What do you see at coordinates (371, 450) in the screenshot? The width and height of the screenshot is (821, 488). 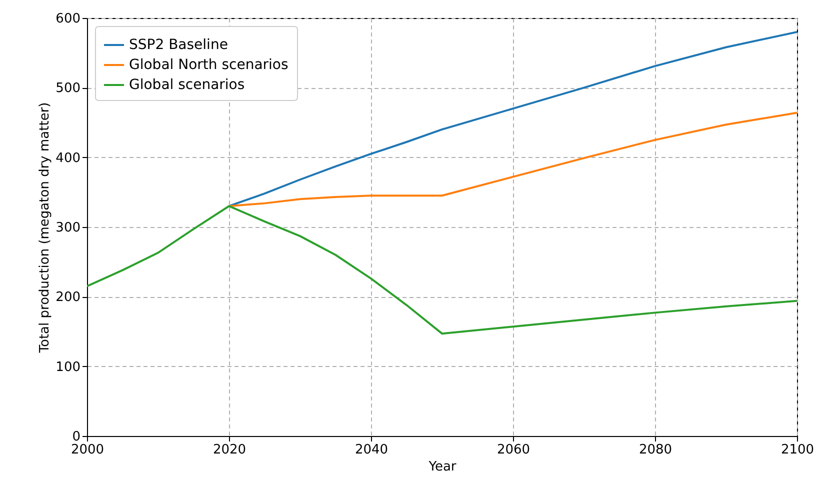 I see `x-tick-label: 2040` at bounding box center [371, 450].